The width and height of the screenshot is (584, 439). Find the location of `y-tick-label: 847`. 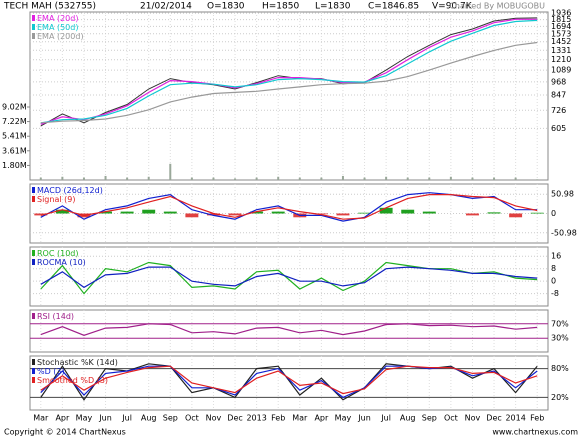

y-tick-label: 847 is located at coordinates (558, 95).